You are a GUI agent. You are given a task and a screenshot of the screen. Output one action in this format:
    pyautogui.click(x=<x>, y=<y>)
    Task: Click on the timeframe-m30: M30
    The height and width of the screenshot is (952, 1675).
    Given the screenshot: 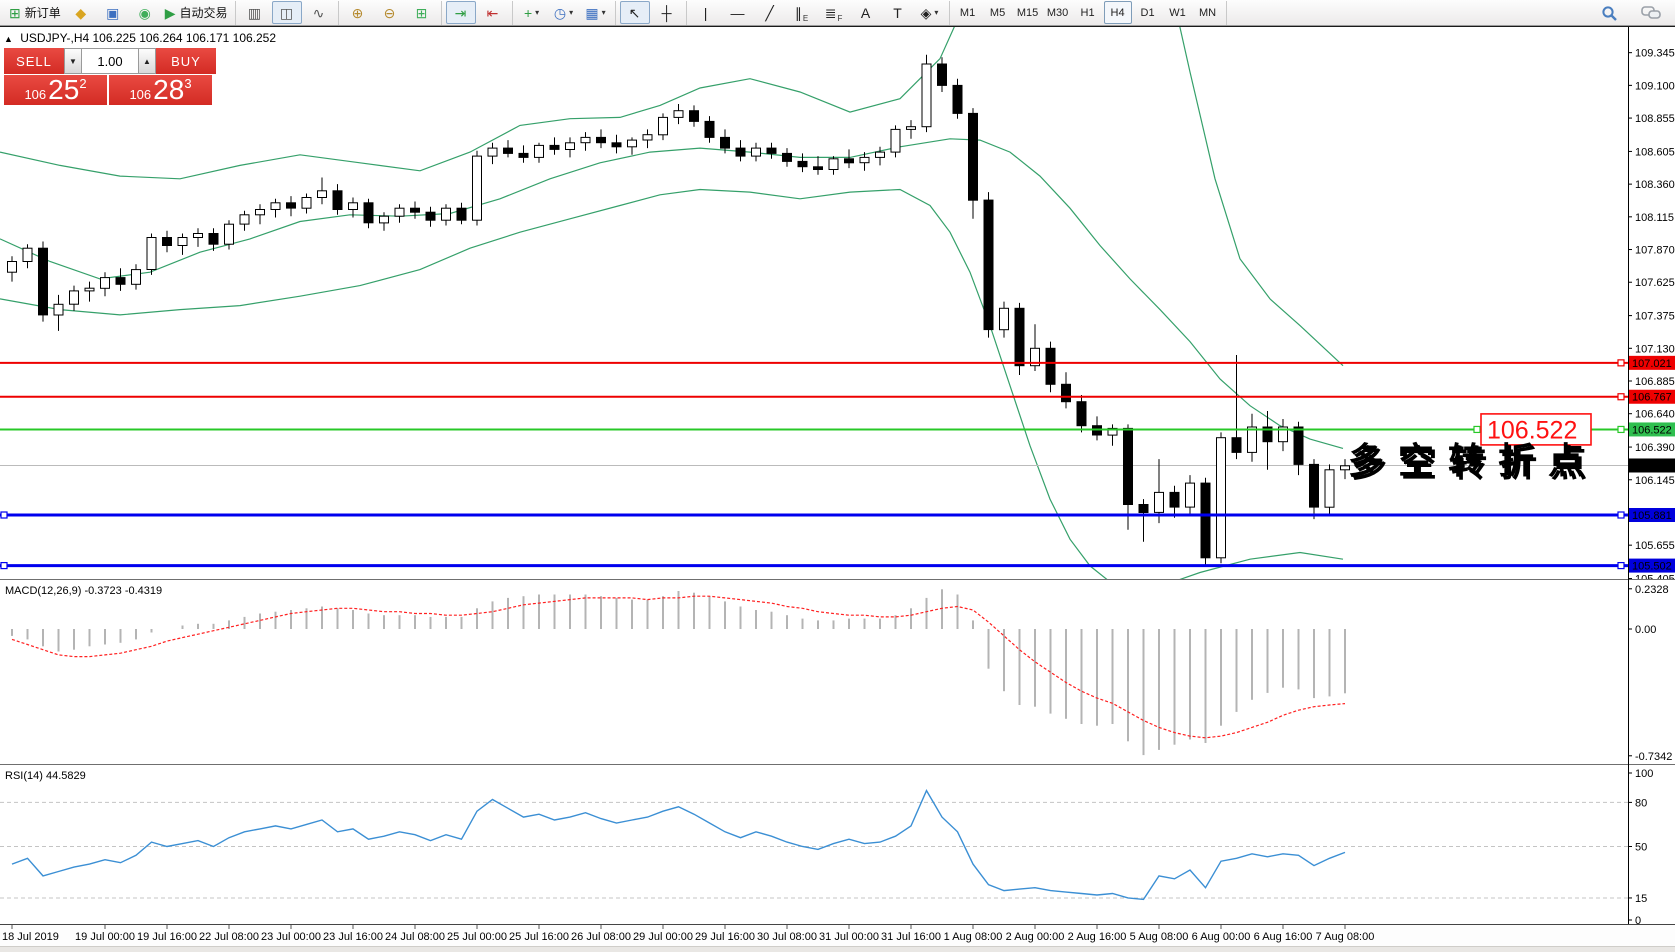 What is the action you would take?
    pyautogui.click(x=1057, y=12)
    